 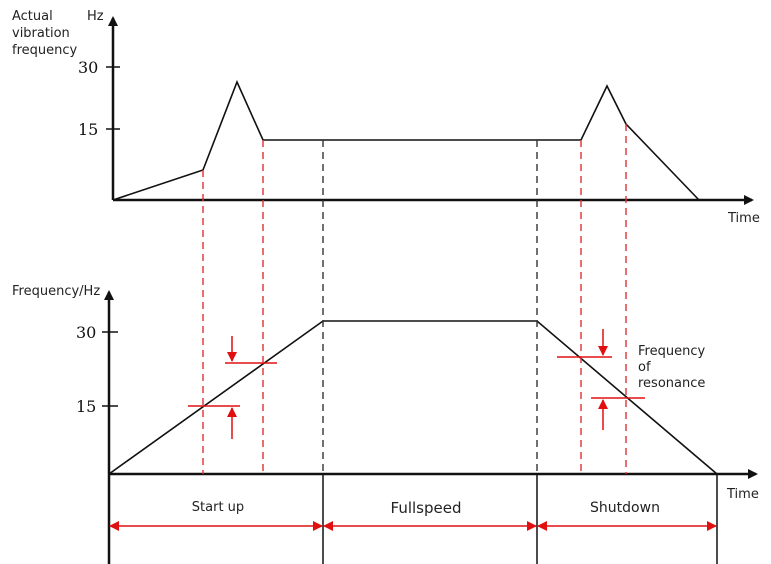 What do you see at coordinates (625, 508) in the screenshot?
I see `phase-label-shutdown: Shutdown` at bounding box center [625, 508].